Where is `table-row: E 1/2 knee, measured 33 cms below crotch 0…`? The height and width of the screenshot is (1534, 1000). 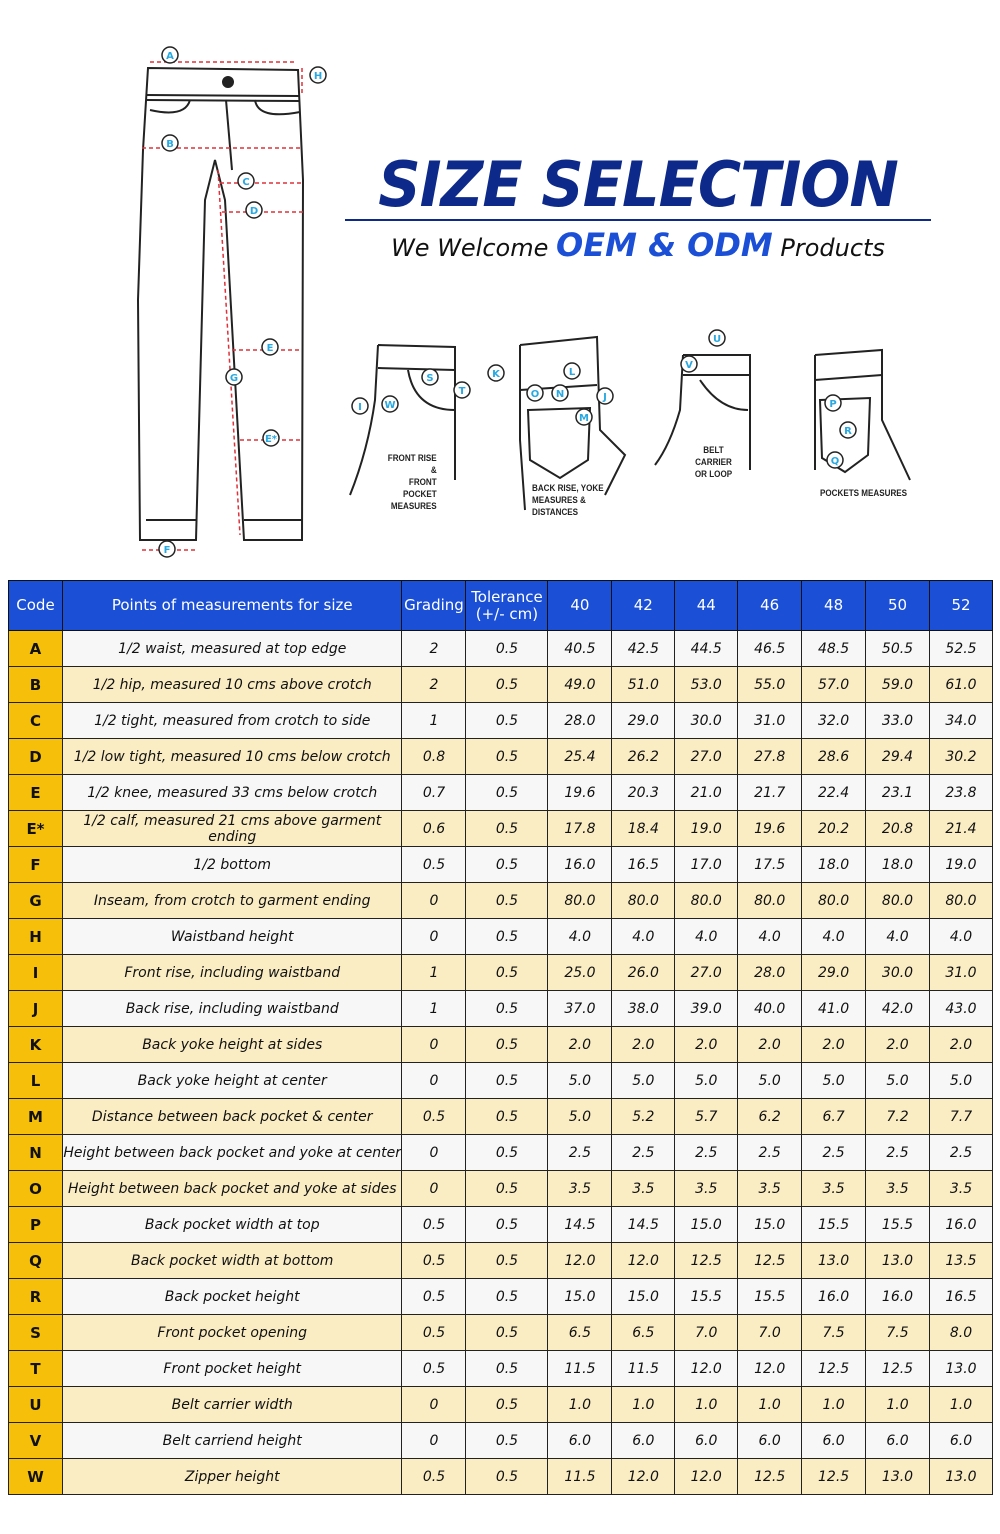
table-row: E 1/2 knee, measured 33 cms below crotch 0… is located at coordinates (501, 792).